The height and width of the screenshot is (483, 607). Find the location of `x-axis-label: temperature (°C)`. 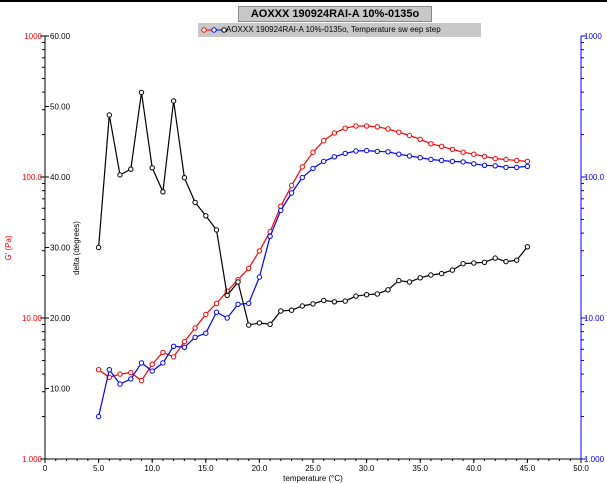

x-axis-label: temperature (°C) is located at coordinates (313, 478).